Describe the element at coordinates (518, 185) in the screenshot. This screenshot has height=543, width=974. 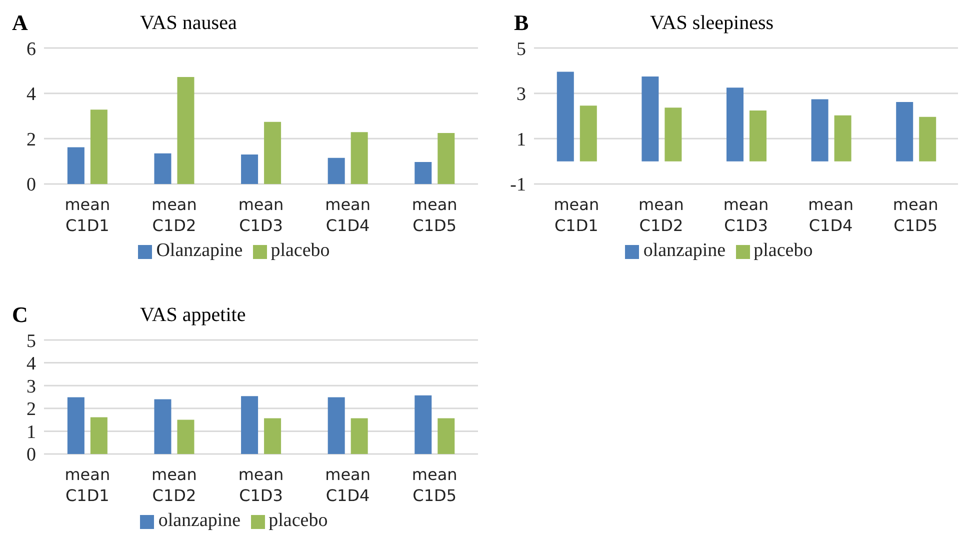
I see `y-tick-label: -1` at that location.